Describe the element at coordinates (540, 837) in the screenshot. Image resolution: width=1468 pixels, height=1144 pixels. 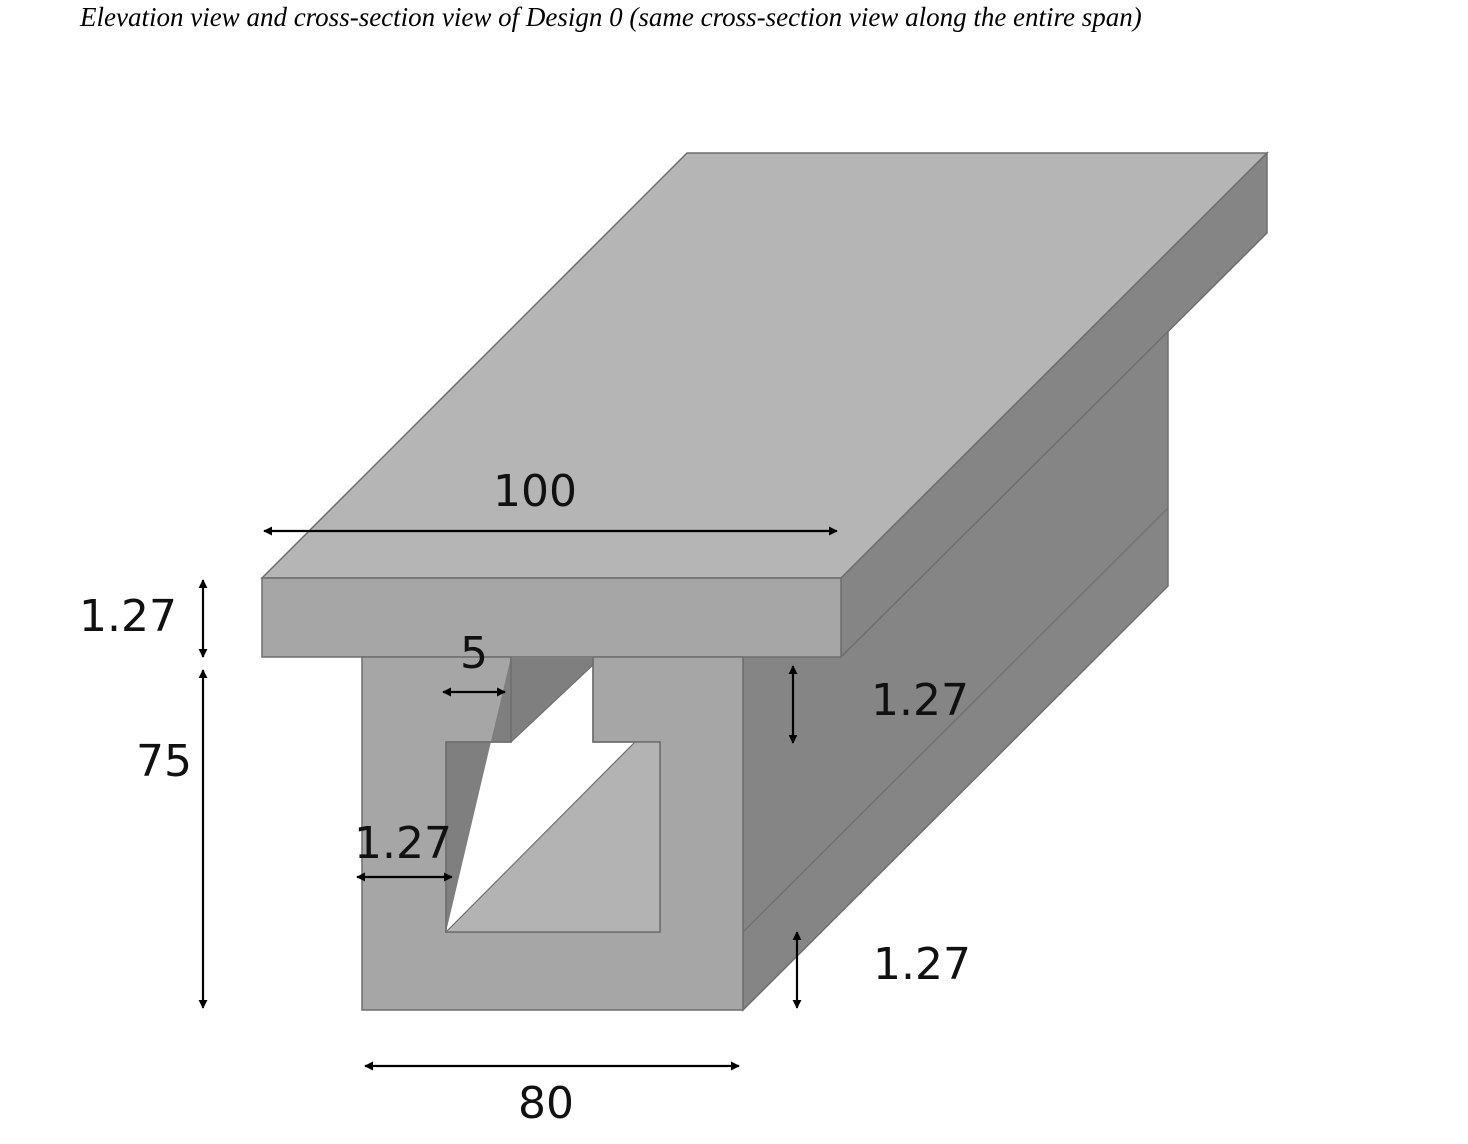
I see `cavity-edge-line` at that location.